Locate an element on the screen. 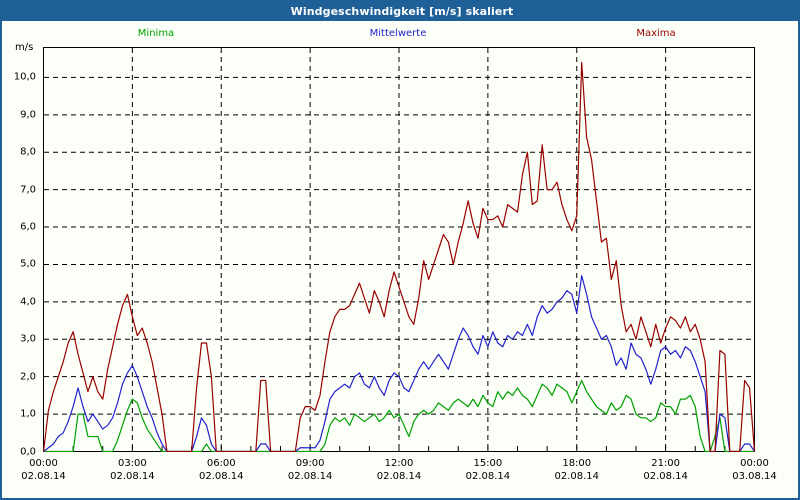 The width and height of the screenshot is (800, 500). window-title: Windgeschwindigkeit [m/s] skaliert is located at coordinates (402, 11).